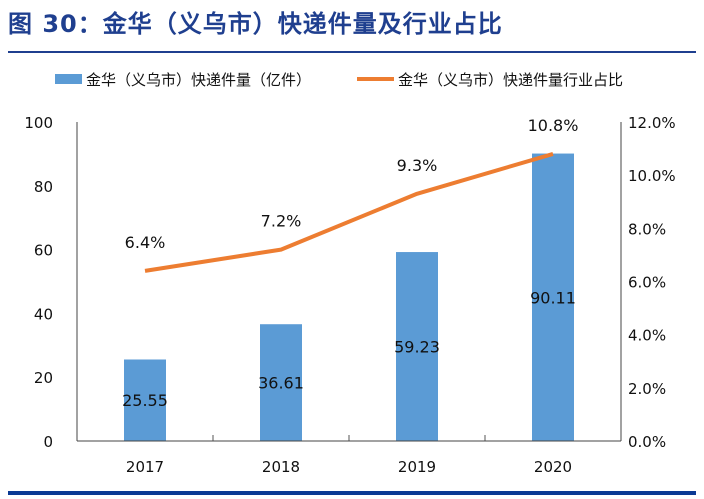 This screenshot has width=704, height=499. I want to click on line-data-label: 10.8%, so click(553, 125).